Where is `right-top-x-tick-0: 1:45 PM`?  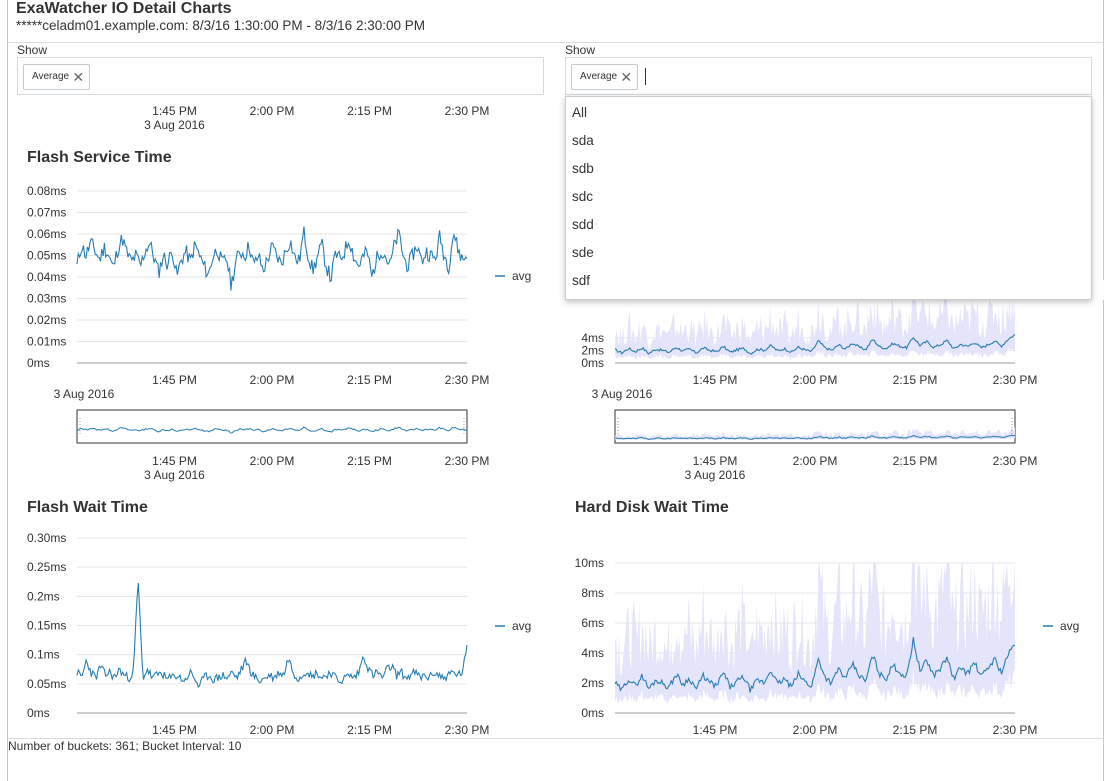 right-top-x-tick-0: 1:45 PM is located at coordinates (715, 380).